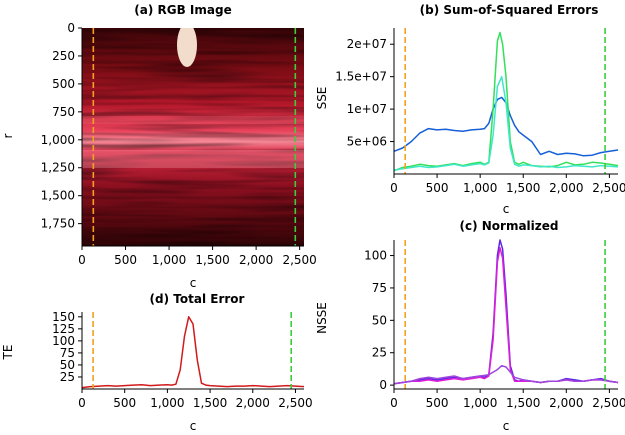 The image size is (625, 435). I want to click on xtick-label-image: 500, so click(125, 260).